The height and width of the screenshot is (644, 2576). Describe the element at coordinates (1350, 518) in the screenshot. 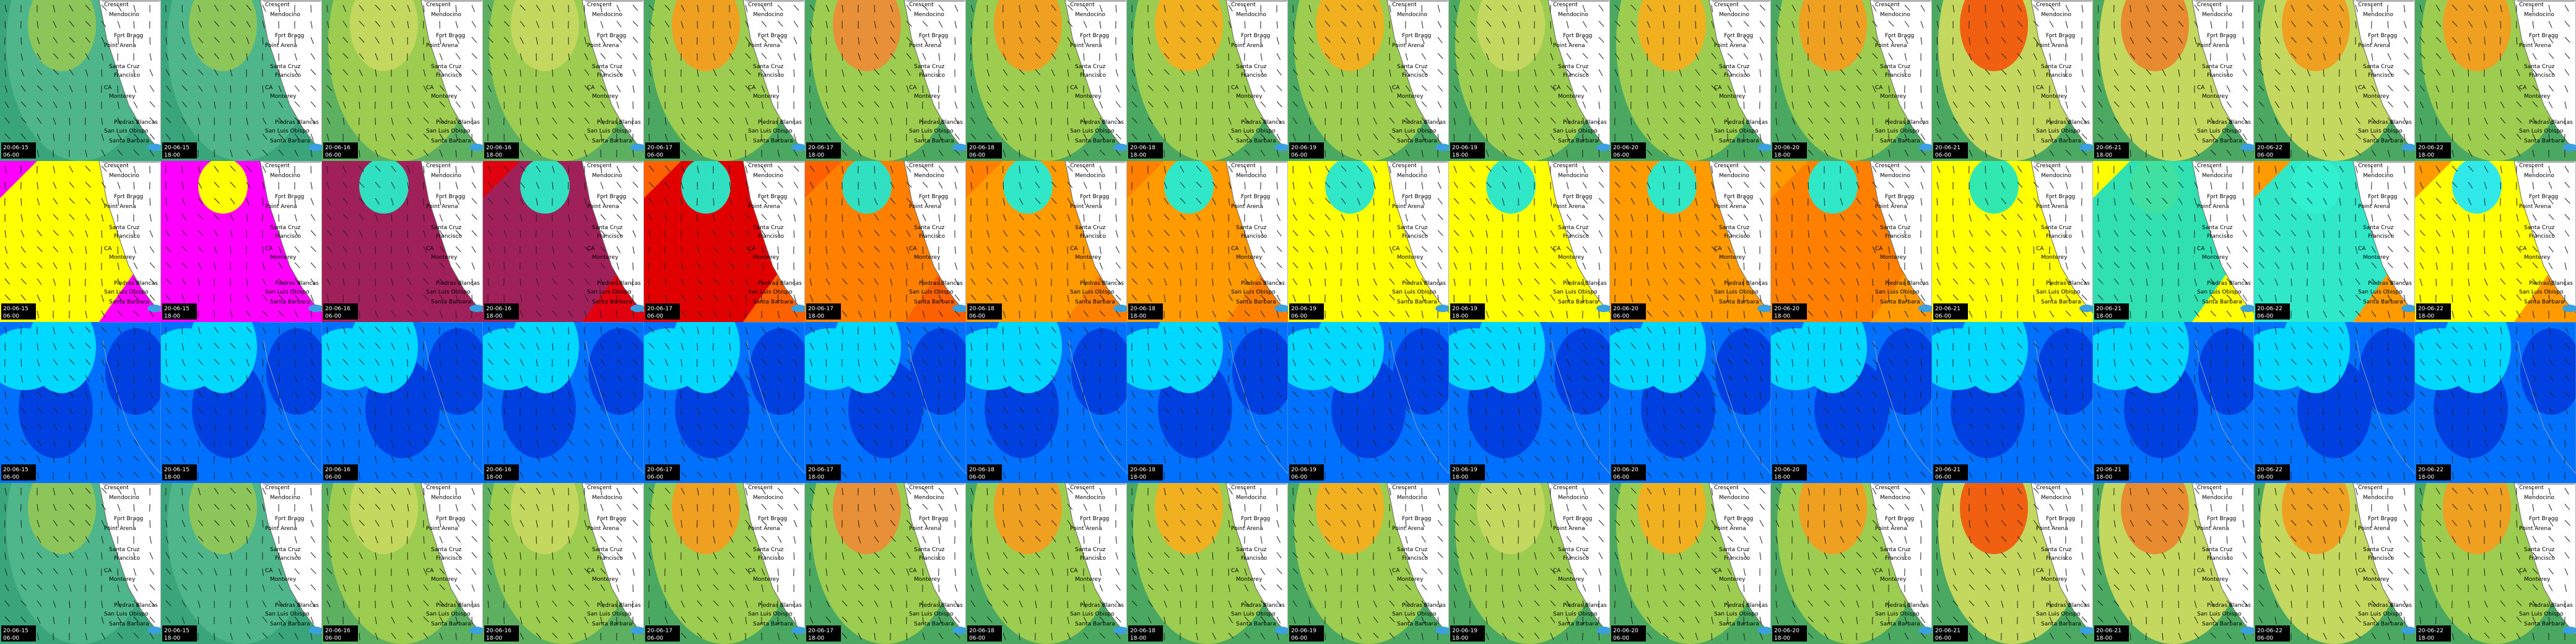

I see `field-blob` at that location.